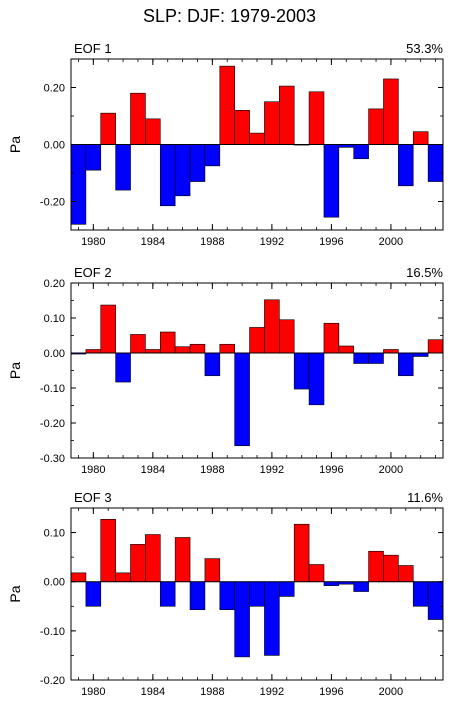  What do you see at coordinates (167, 175) in the screenshot?
I see `bar-1985` at bounding box center [167, 175].